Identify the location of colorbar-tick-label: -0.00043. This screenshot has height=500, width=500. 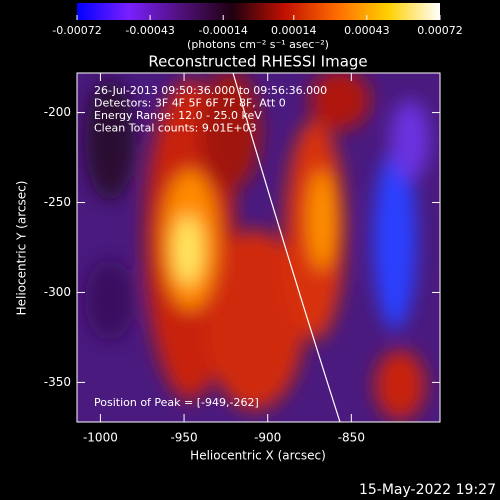
(149, 30).